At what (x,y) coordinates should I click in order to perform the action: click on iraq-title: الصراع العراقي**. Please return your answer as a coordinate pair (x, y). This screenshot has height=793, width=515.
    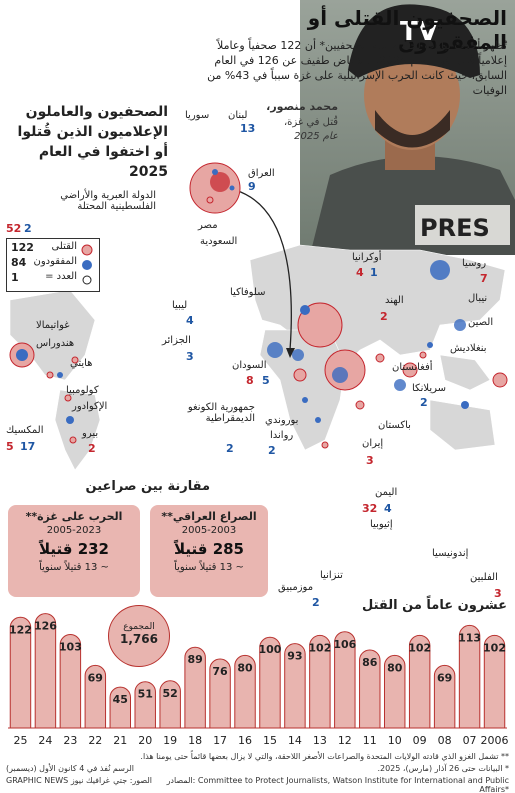
    Looking at the image, I should click on (209, 516).